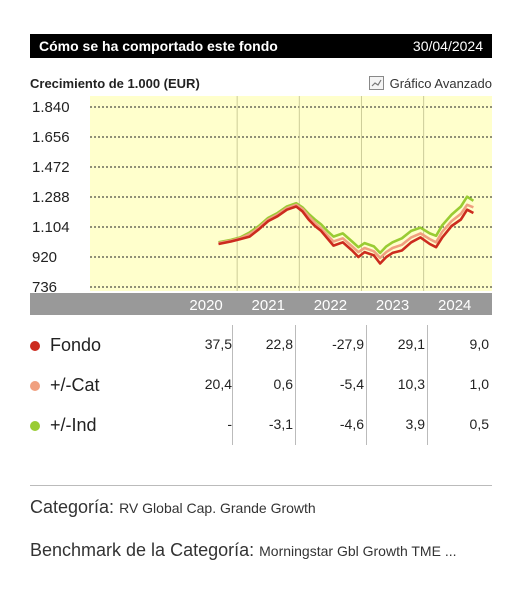 The image size is (527, 602). I want to click on chart-subtitle: Crecimiento de 1.000 (EUR), so click(115, 83).